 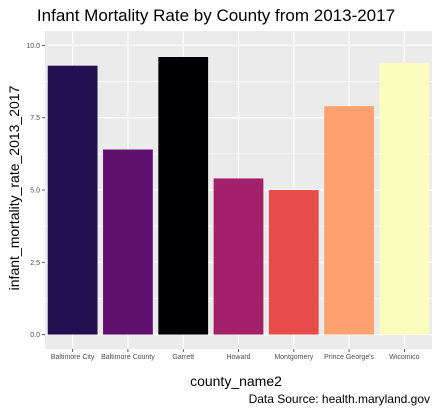 What do you see at coordinates (128, 357) in the screenshot?
I see `x-tick-label: Baltimore County` at bounding box center [128, 357].